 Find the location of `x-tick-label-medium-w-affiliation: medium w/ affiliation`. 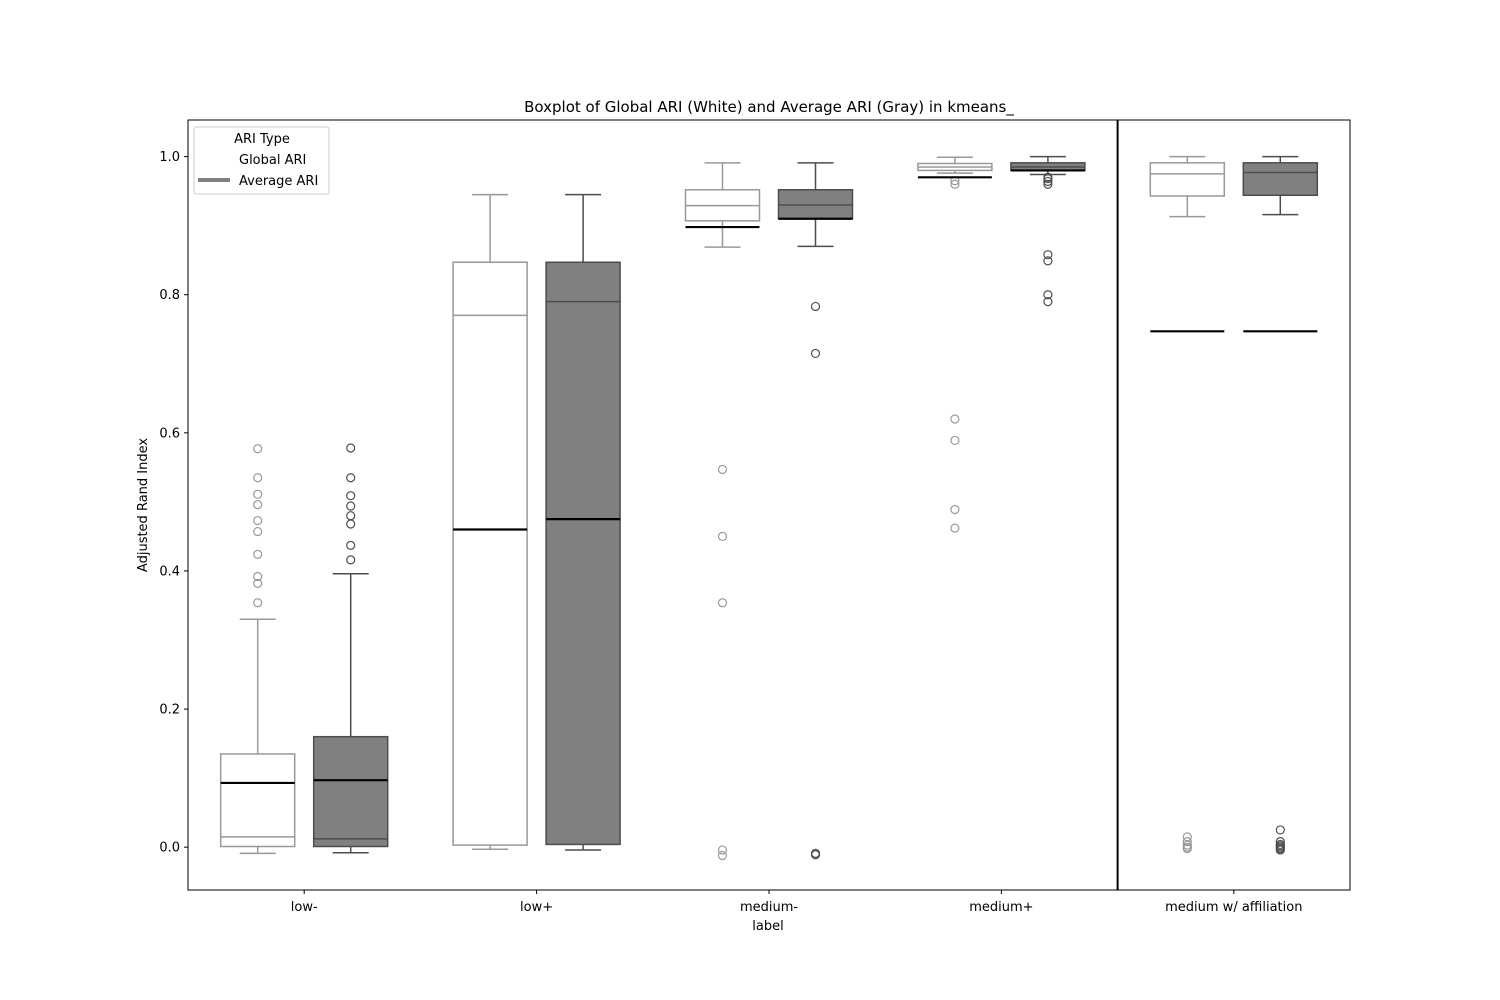

x-tick-label-medium-w-affiliation: medium w/ affiliation is located at coordinates (1233, 907).